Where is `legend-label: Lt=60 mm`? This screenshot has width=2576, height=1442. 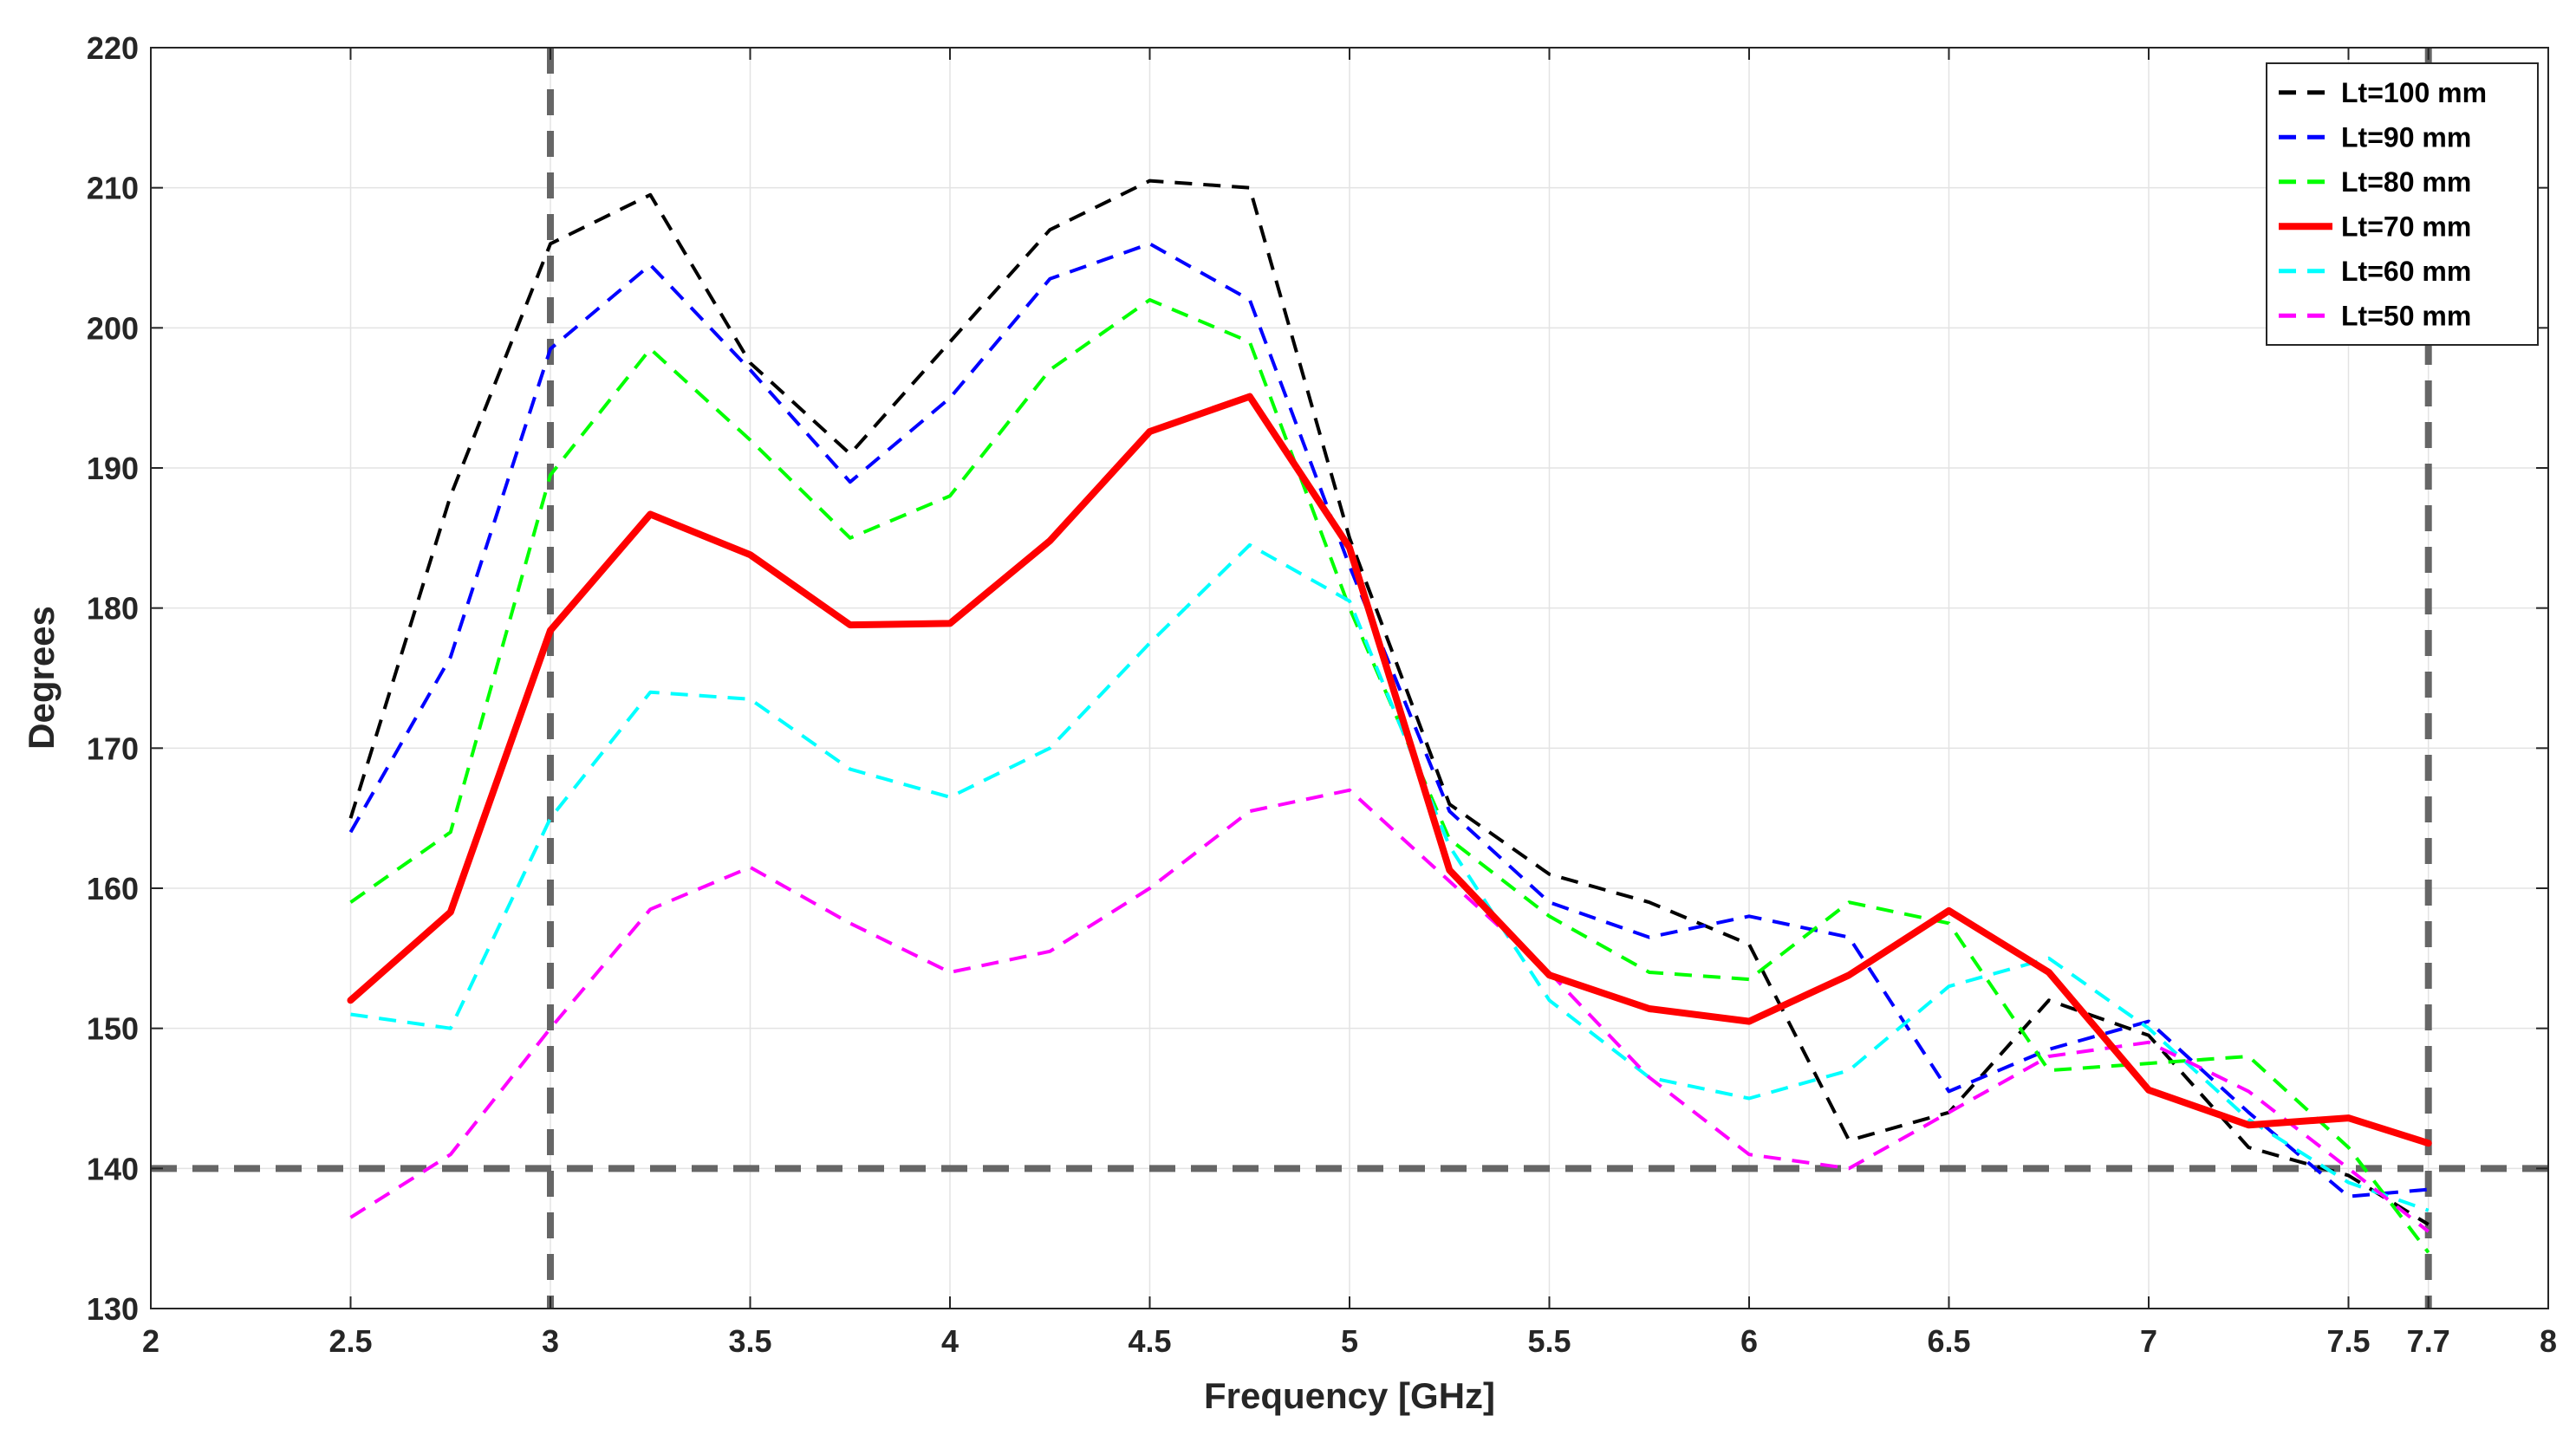 legend-label: Lt=60 mm is located at coordinates (2406, 271).